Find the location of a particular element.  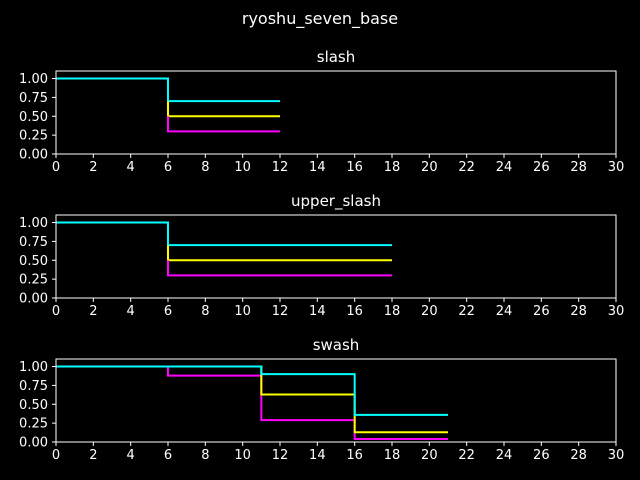

subplot-title: swash is located at coordinates (336, 345).